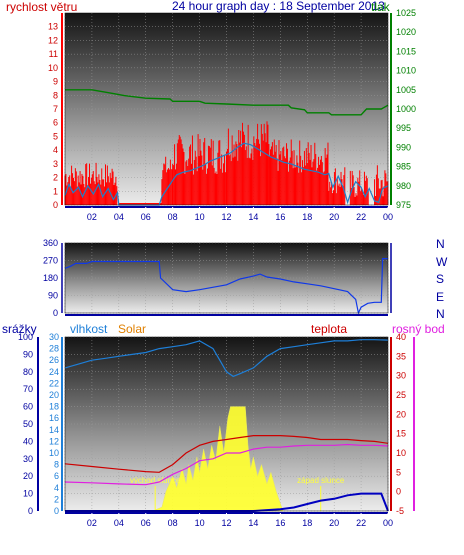  I want to click on direction-tick-label: 360, so click(50, 243).